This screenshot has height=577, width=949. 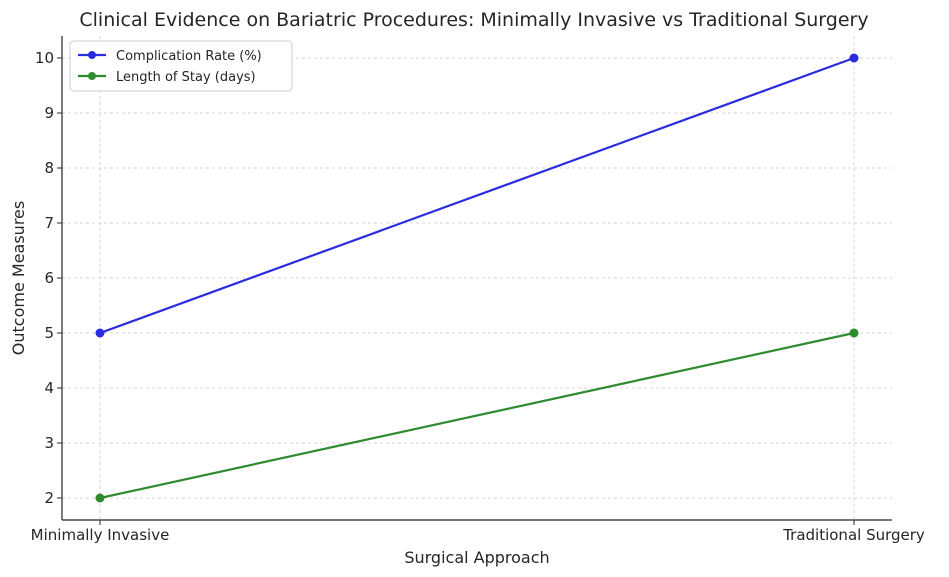 What do you see at coordinates (476, 557) in the screenshot?
I see `x-axis-label: Surgical Approach` at bounding box center [476, 557].